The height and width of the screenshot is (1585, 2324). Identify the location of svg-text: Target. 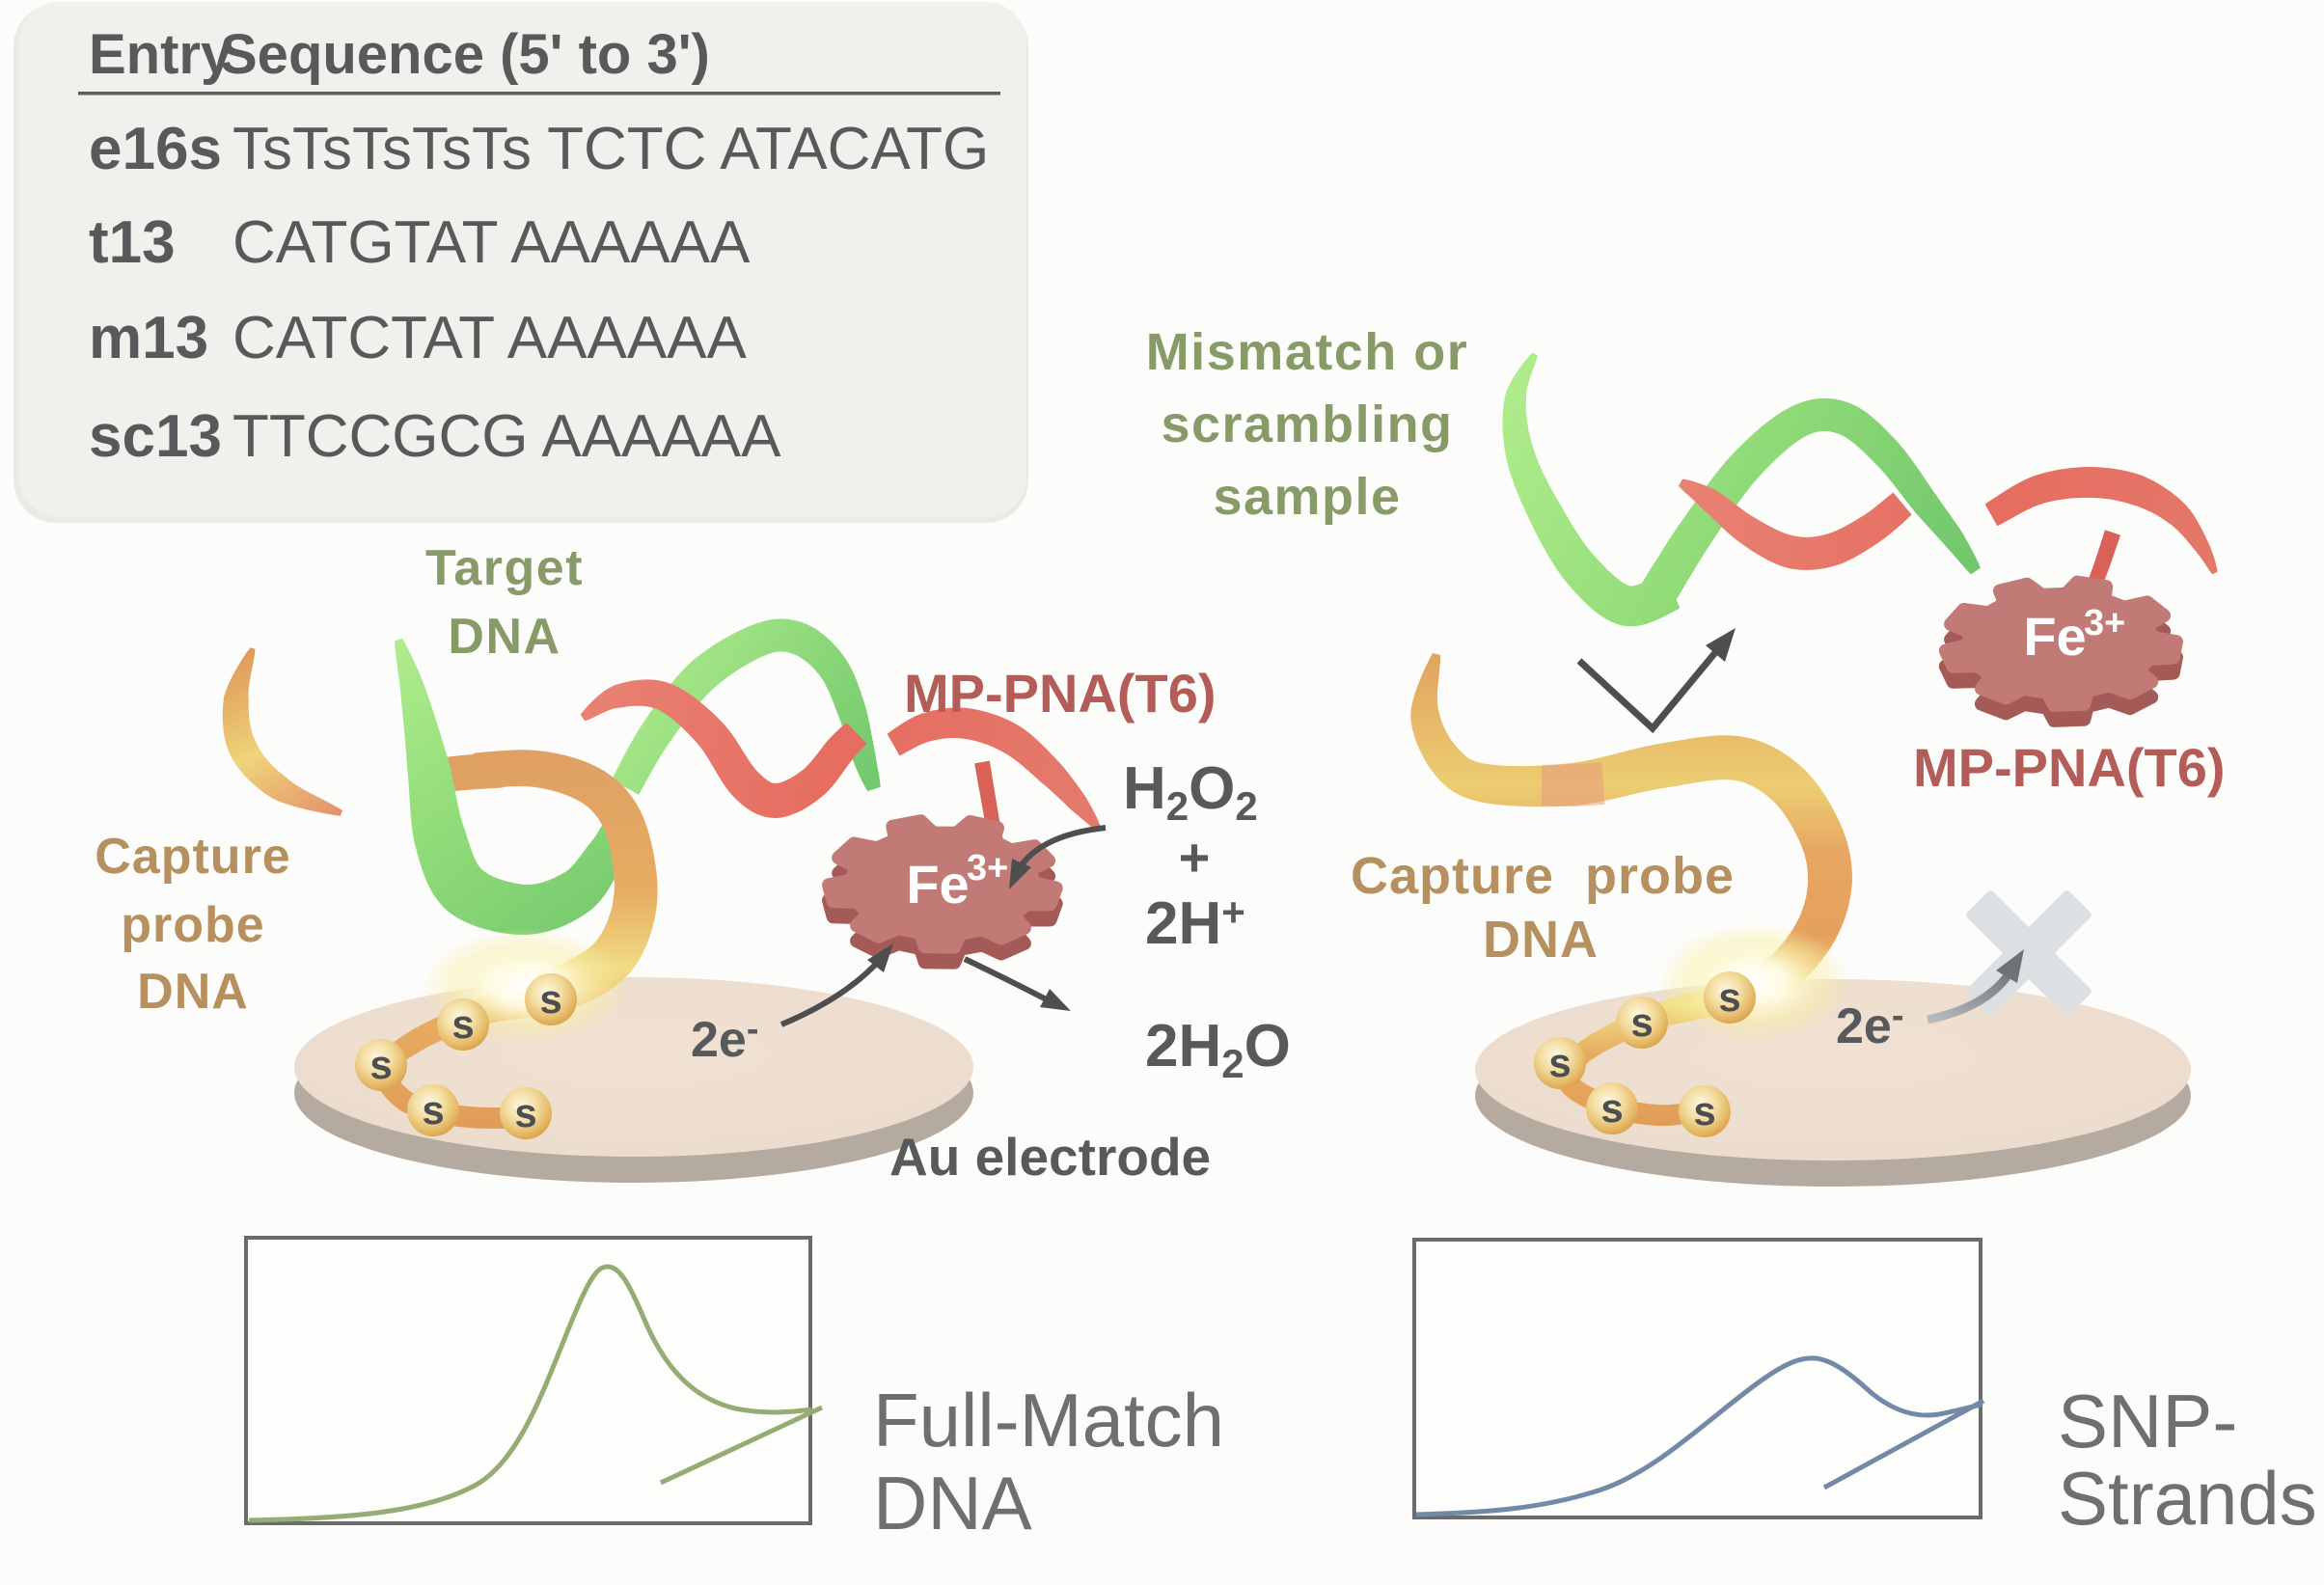
(504, 568).